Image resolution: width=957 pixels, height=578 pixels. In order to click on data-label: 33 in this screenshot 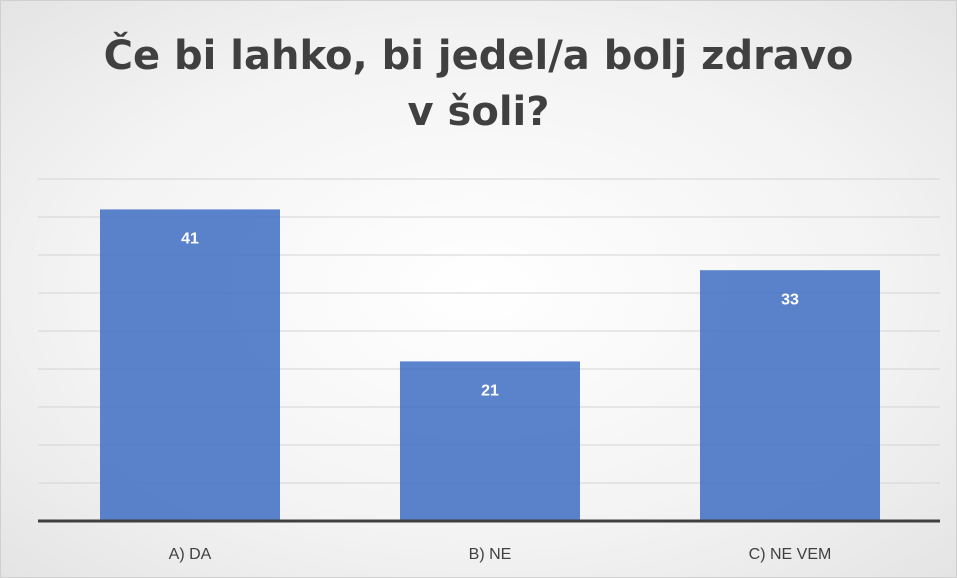, I will do `click(790, 299)`.